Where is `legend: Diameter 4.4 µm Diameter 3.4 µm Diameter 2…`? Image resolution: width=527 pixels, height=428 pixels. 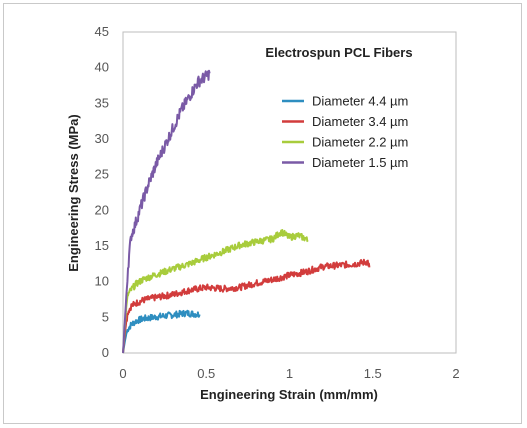
legend: Diameter 4.4 µm Diameter 3.4 µm Diameter 2… is located at coordinates (345, 132).